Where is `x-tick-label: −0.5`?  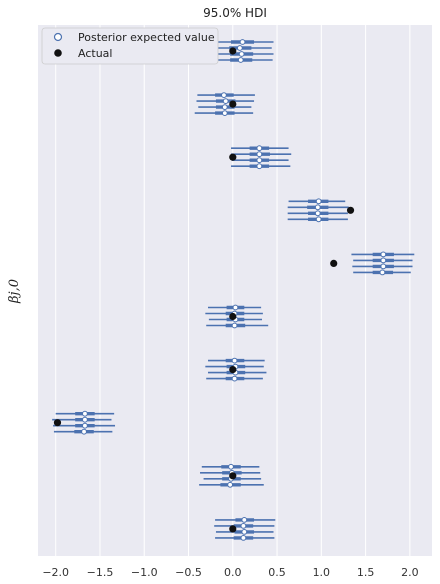 x-tick-label: −0.5 is located at coordinates (188, 572).